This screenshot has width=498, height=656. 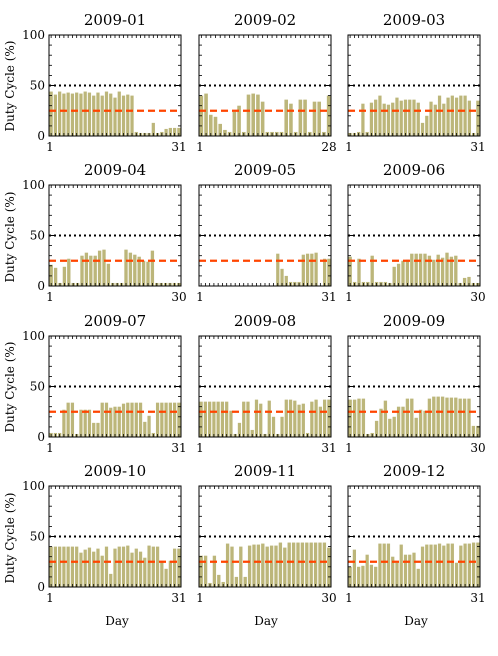 I want to click on panel-title: 2009-12, so click(x=414, y=471).